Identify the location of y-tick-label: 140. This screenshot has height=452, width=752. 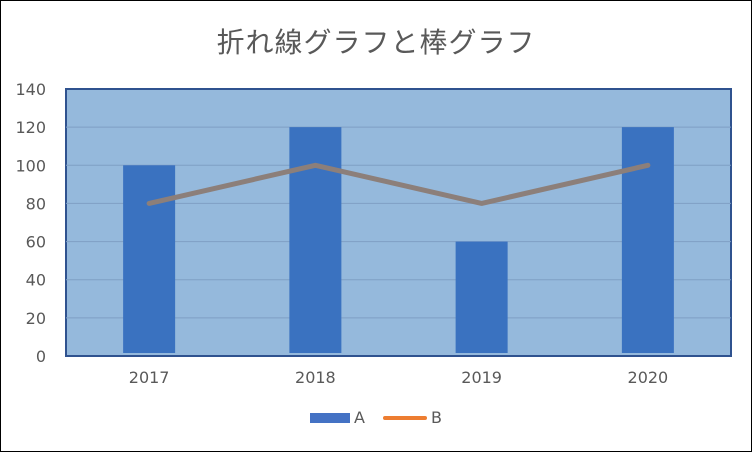
(30, 89).